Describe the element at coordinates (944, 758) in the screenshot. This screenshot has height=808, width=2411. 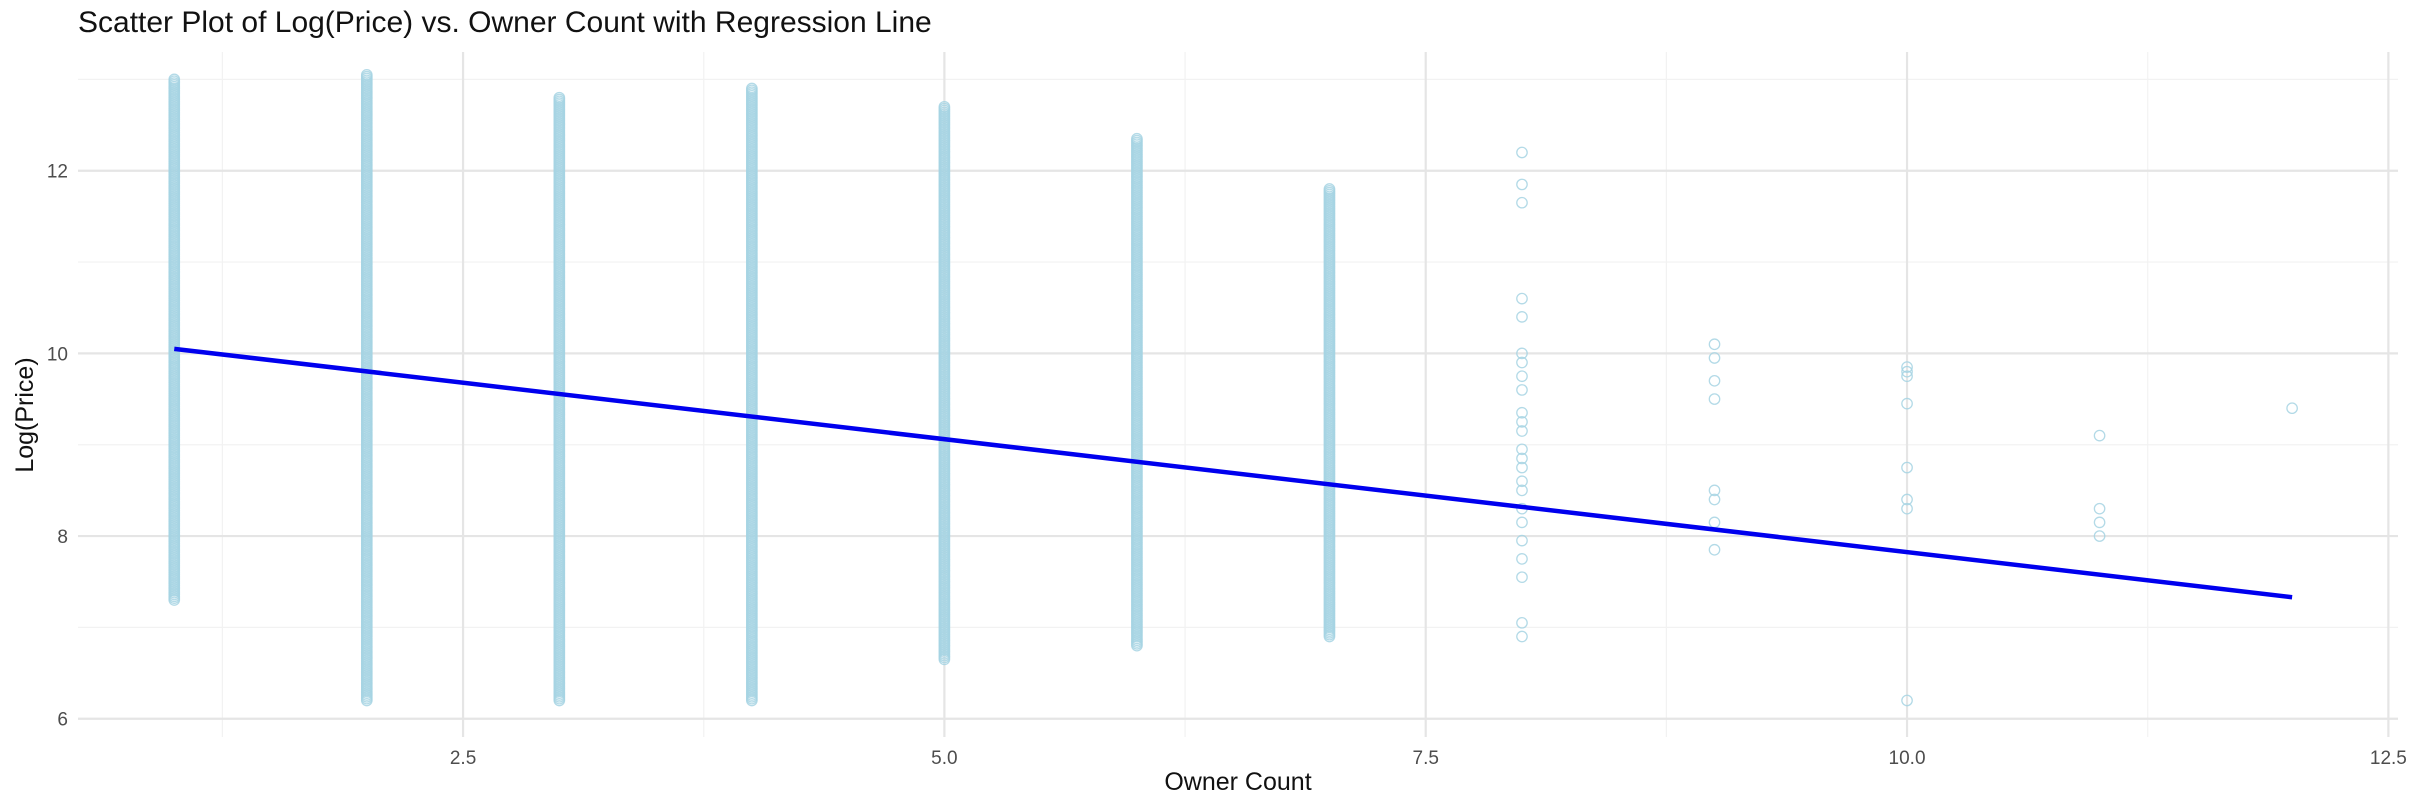
I see `x-tick-label: 5.0` at that location.